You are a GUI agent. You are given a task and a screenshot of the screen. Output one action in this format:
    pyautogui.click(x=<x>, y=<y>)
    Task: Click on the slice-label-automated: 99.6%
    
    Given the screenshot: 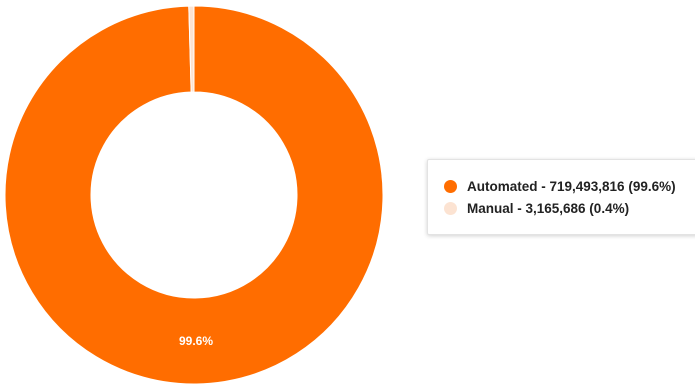 What is the action you would take?
    pyautogui.click(x=196, y=341)
    